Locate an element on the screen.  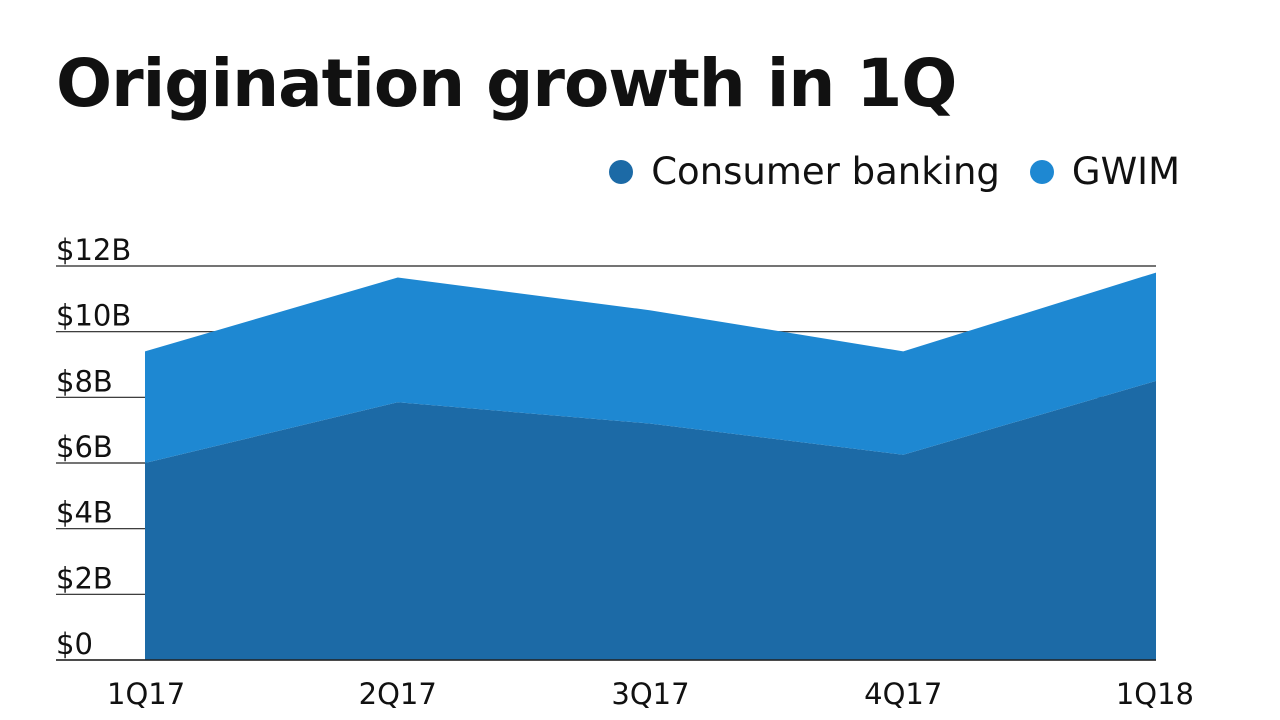
legend-marker-consumer-banking is located at coordinates (621, 171).